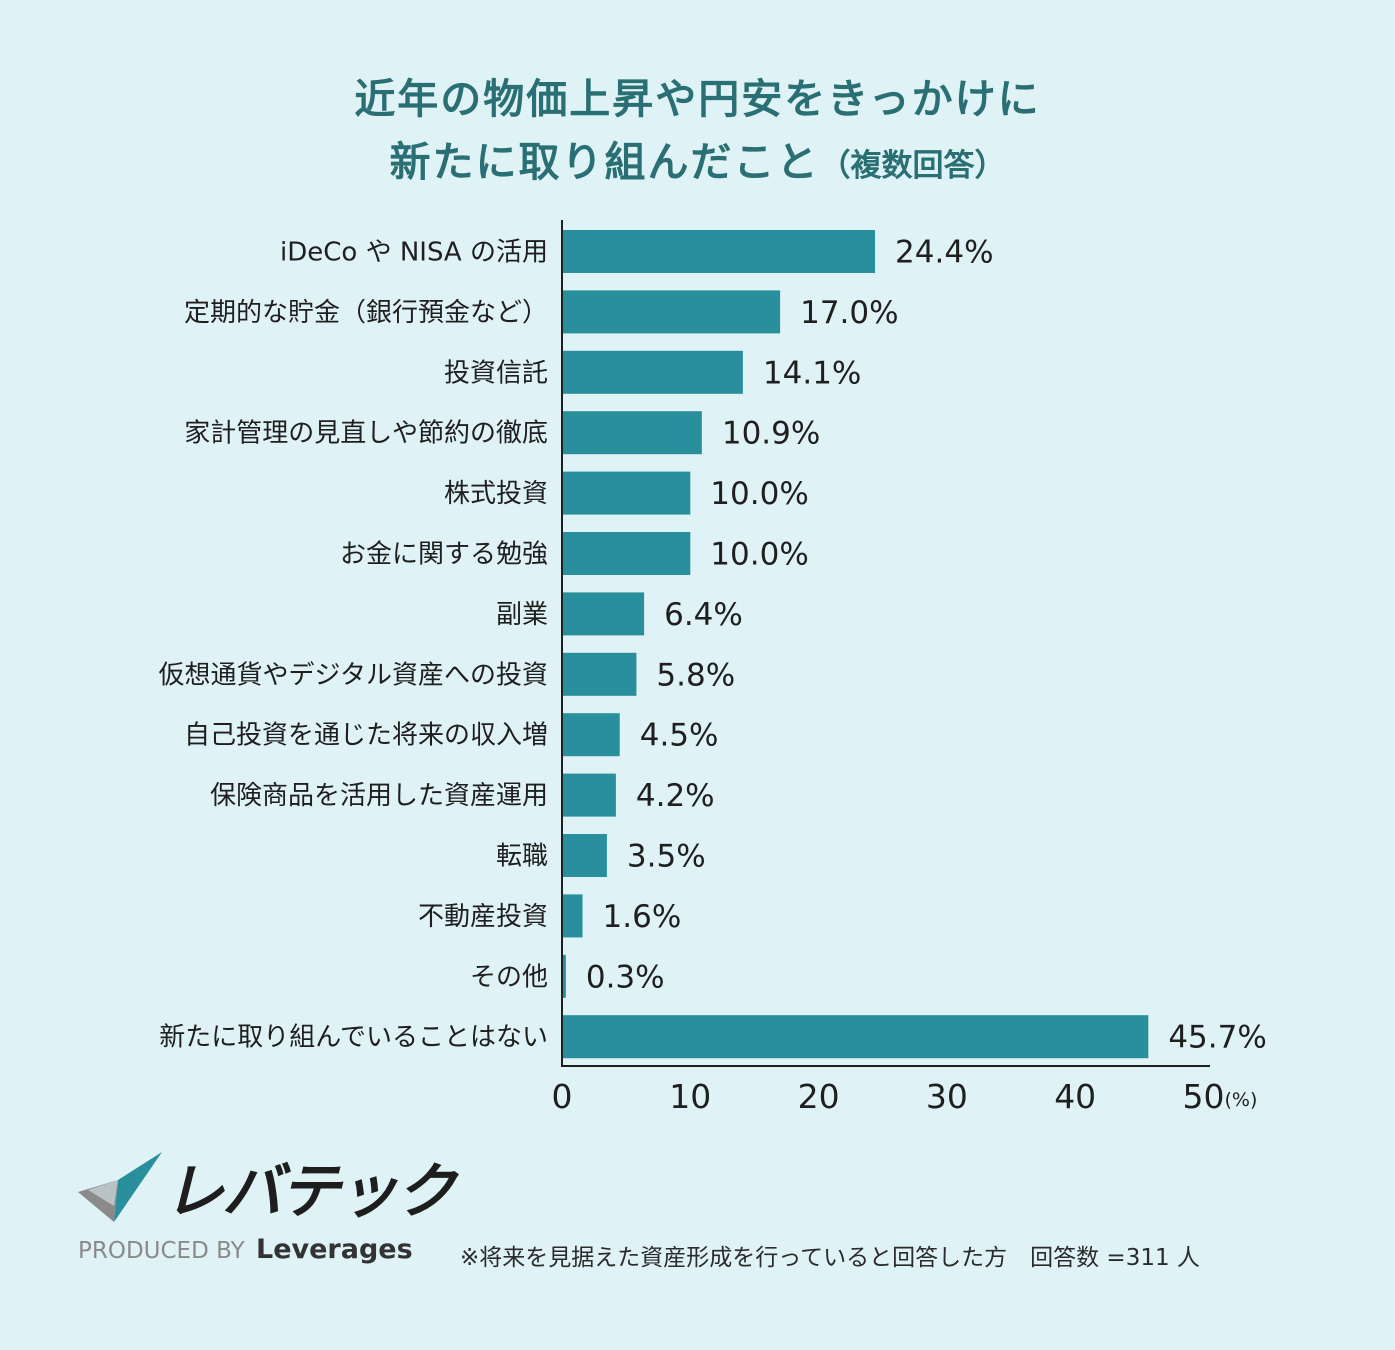  I want to click on brand-name: Leverages, so click(334, 1249).